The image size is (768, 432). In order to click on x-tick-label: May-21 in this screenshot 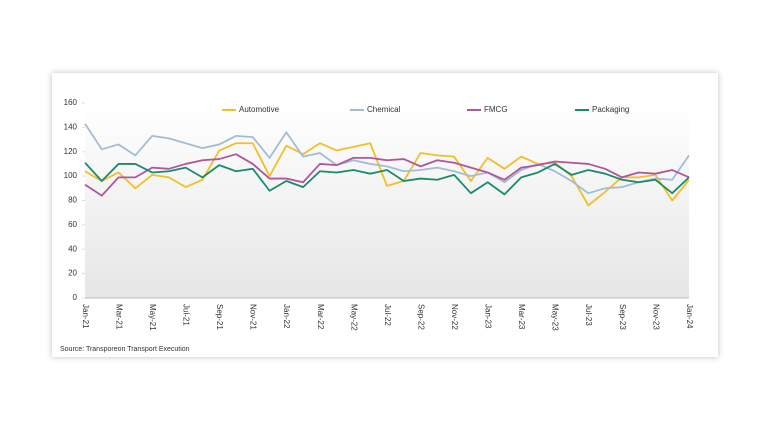, I will do `click(152, 317)`.